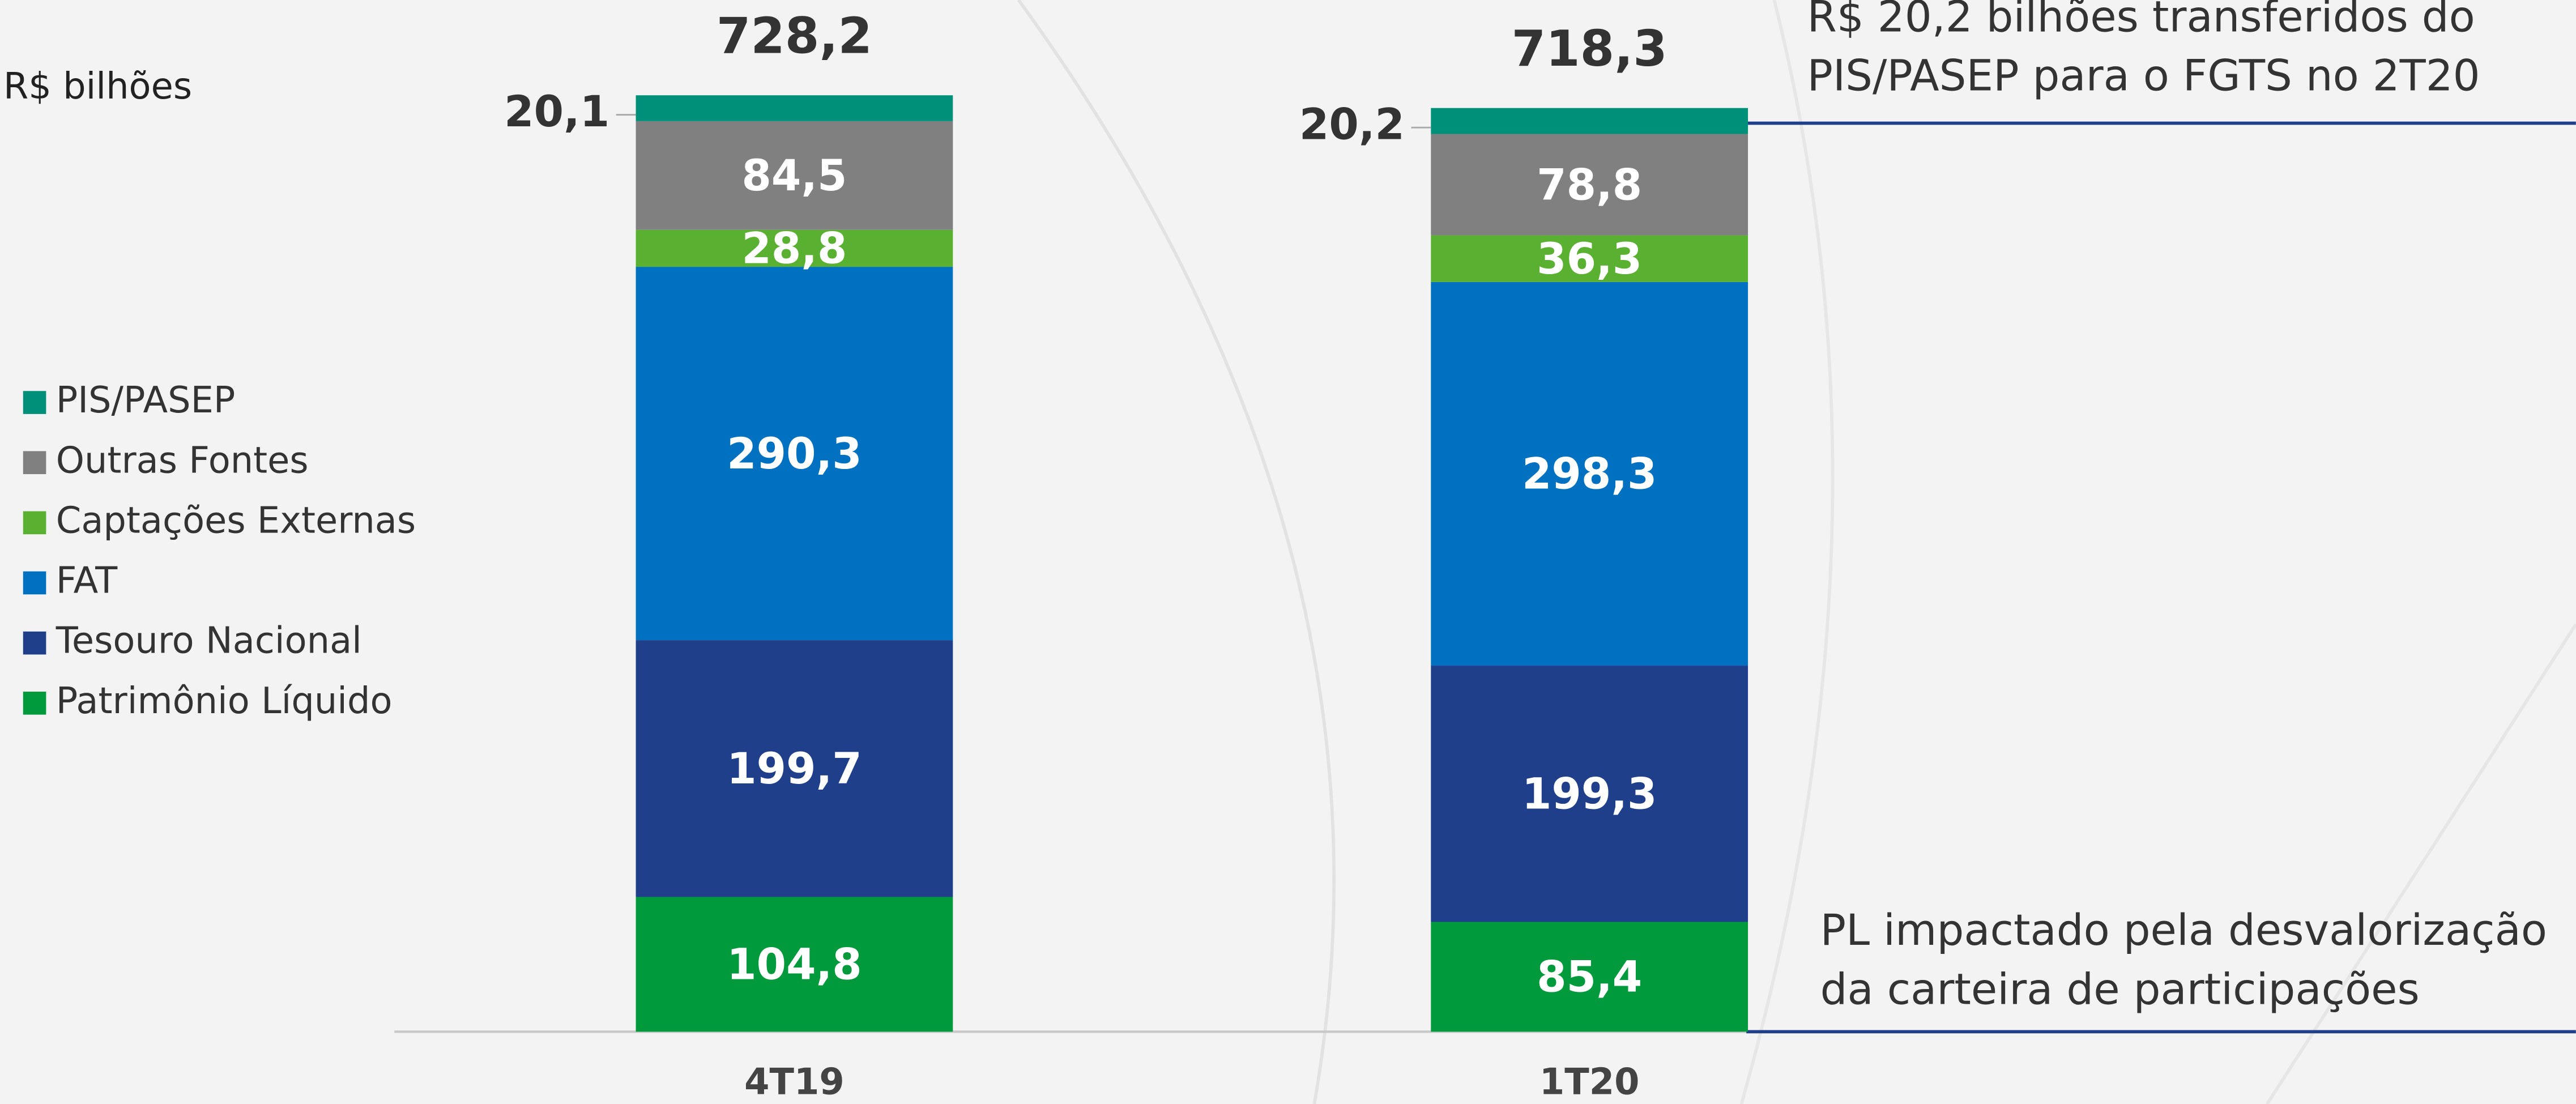 The image size is (2576, 1104). I want to click on data-label: 78,8, so click(1589, 185).